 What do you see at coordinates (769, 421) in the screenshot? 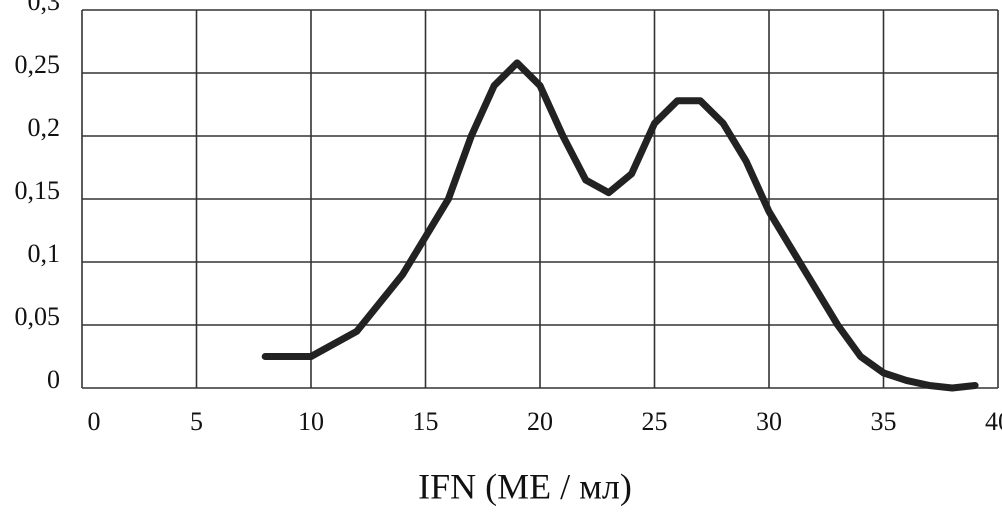
I see `x-tick-label: 30` at bounding box center [769, 421].